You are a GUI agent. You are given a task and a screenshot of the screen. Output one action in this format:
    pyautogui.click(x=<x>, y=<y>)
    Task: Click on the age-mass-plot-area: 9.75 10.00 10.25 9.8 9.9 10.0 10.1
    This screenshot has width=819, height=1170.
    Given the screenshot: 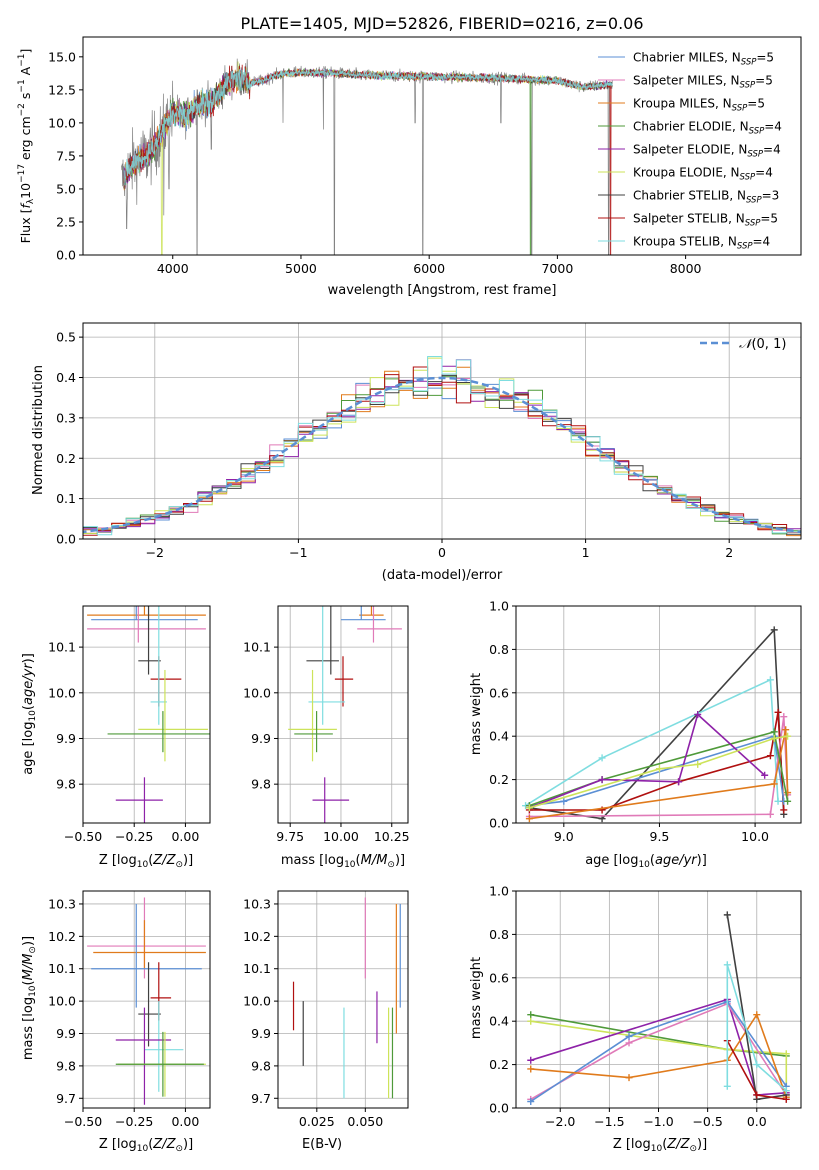 What is the action you would take?
    pyautogui.click(x=326, y=724)
    